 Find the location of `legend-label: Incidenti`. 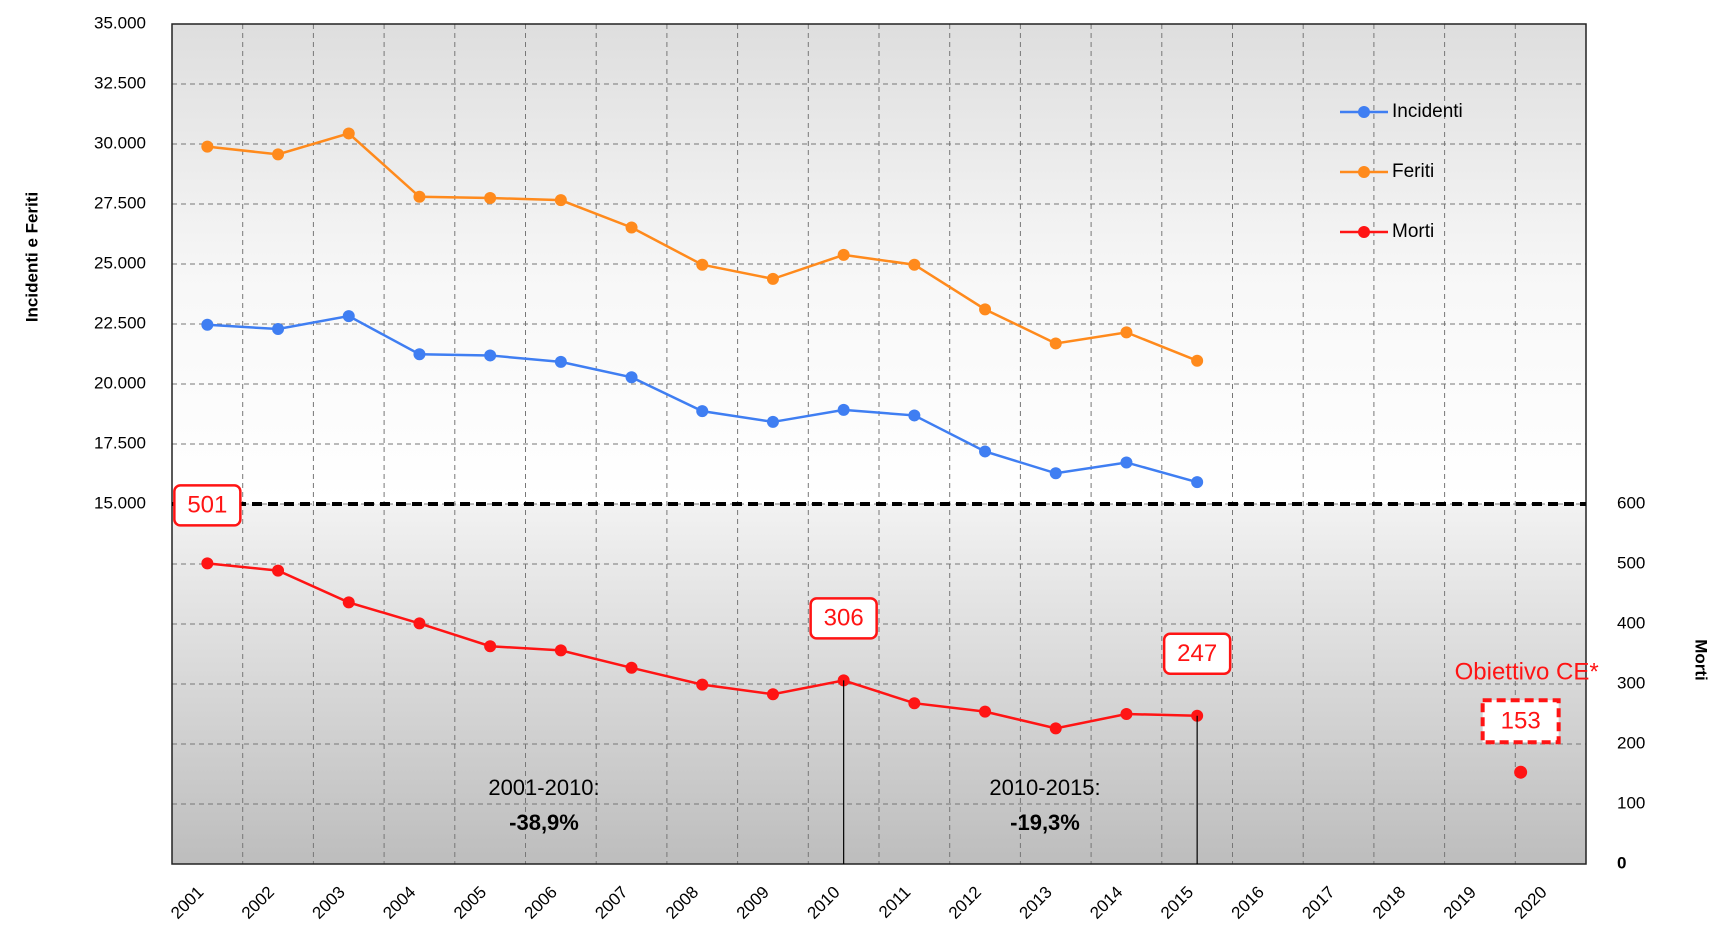

legend-label: Incidenti is located at coordinates (1427, 111).